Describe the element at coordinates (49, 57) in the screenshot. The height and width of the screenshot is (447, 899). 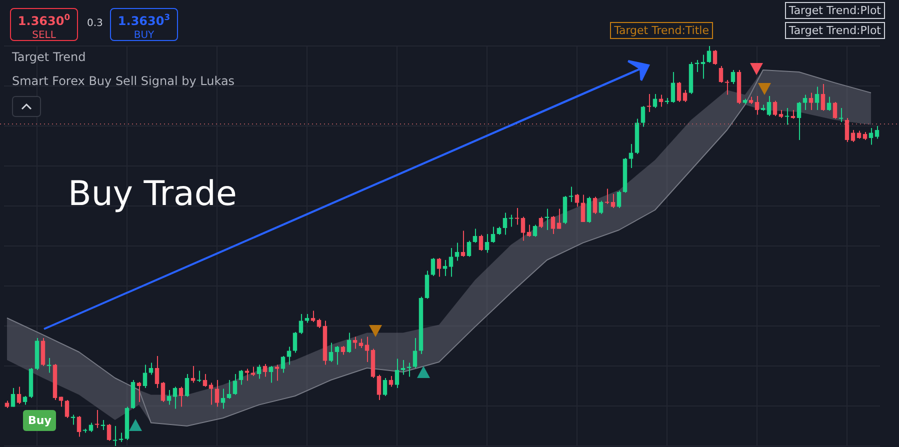
I see `annotation: Target Trend` at that location.